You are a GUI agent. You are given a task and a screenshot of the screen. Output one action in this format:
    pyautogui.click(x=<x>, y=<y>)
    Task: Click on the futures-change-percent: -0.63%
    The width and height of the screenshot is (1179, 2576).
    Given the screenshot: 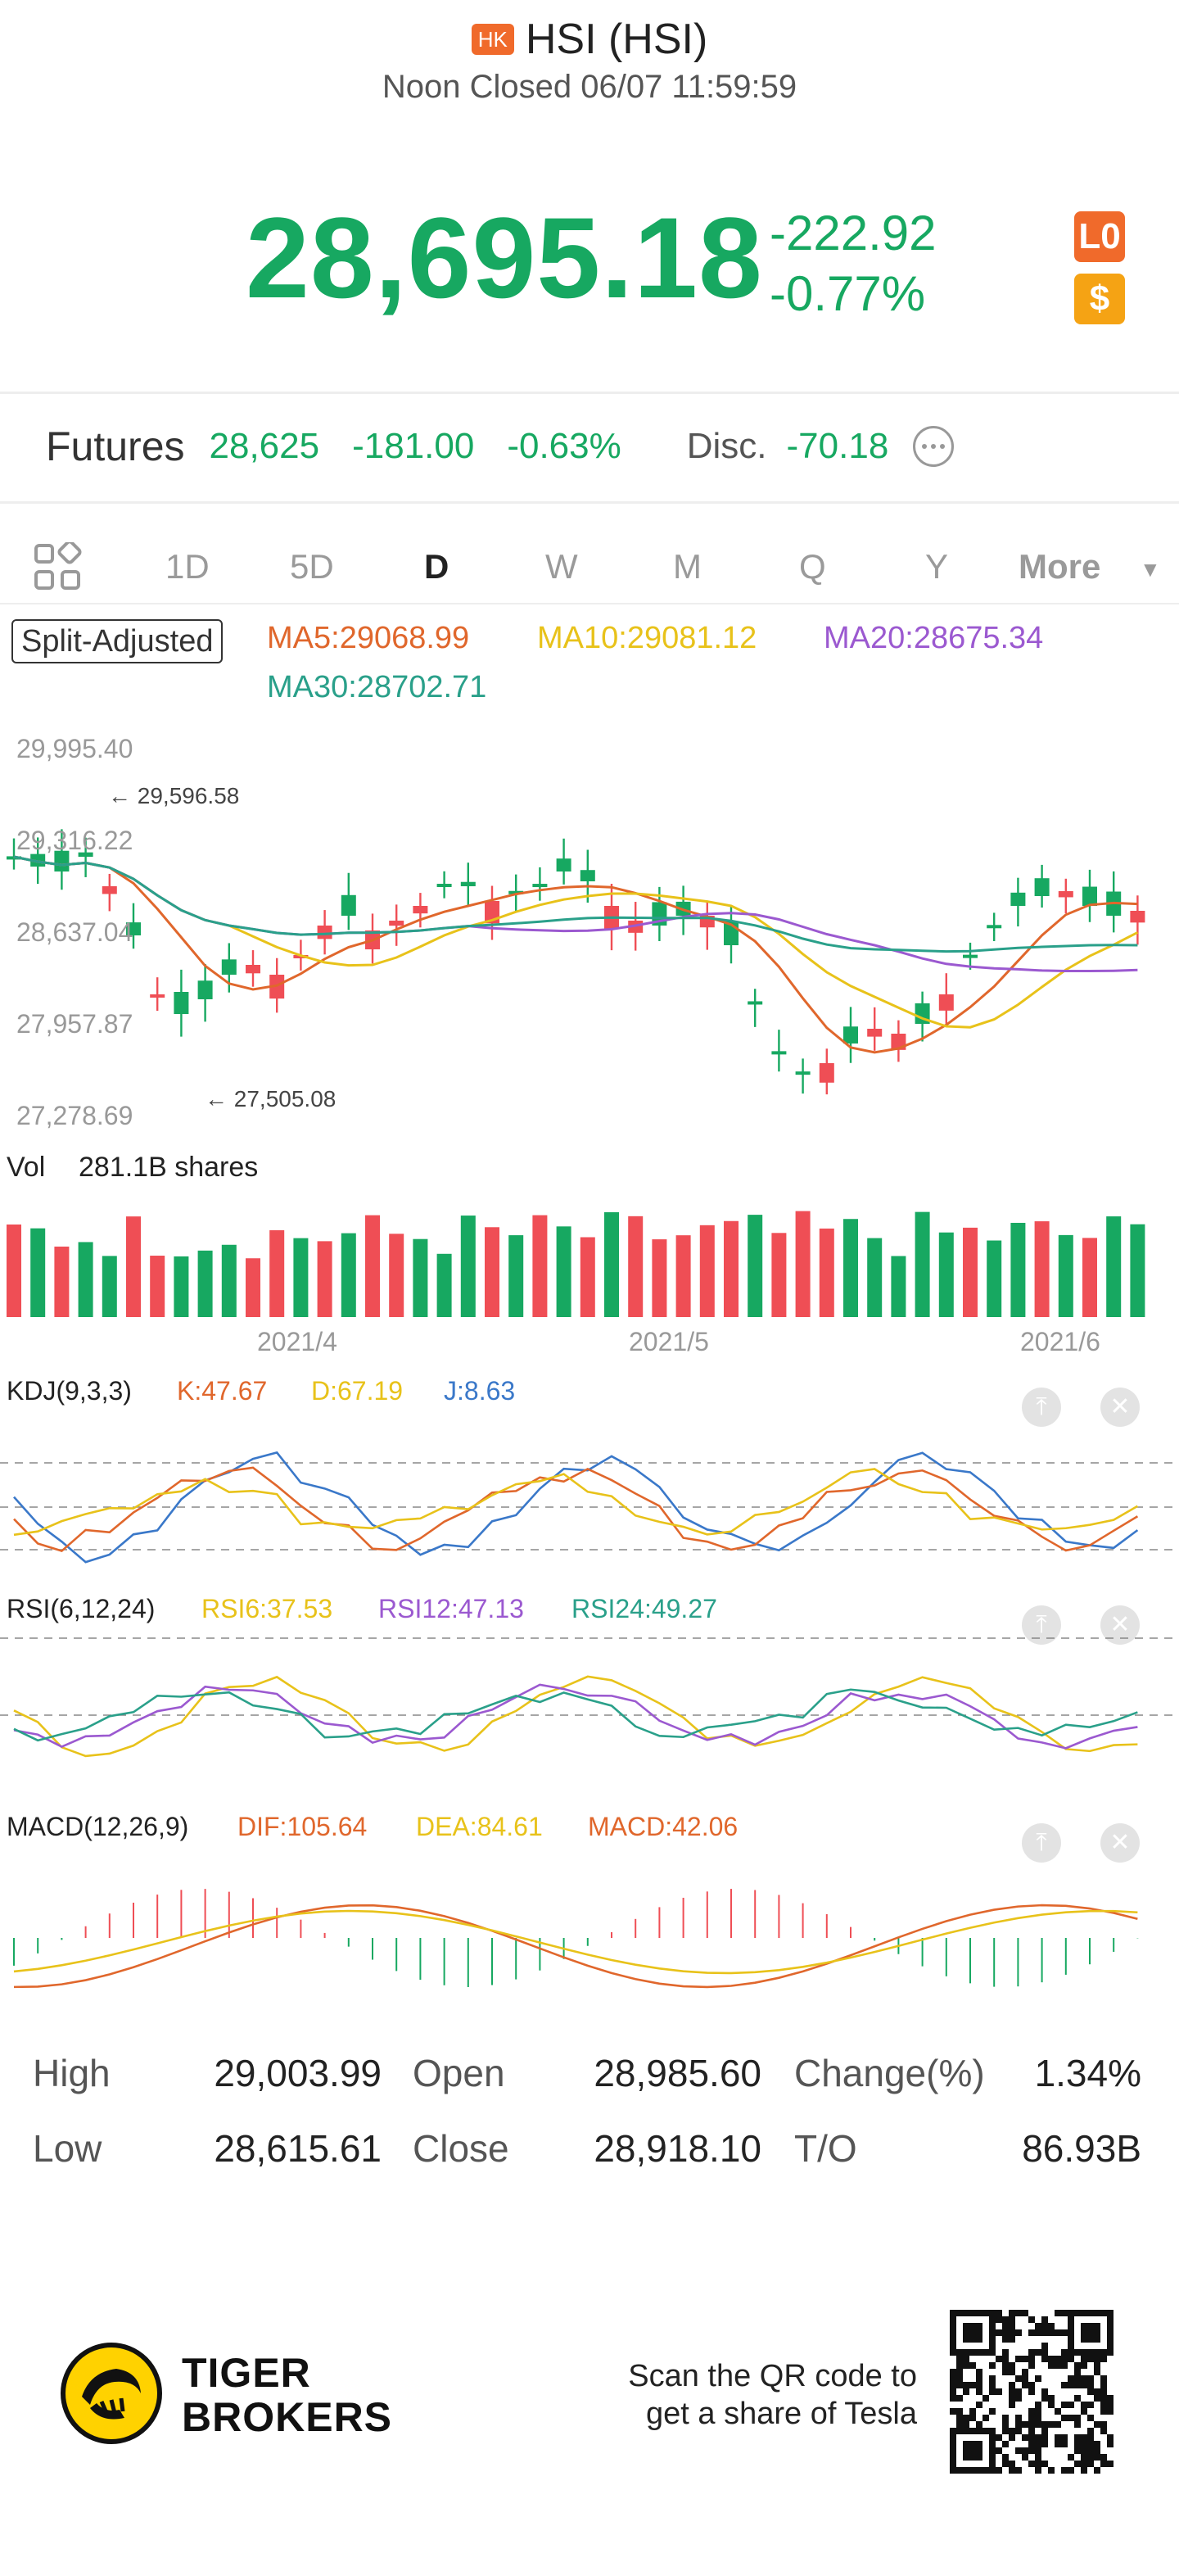 What is the action you would take?
    pyautogui.click(x=564, y=446)
    